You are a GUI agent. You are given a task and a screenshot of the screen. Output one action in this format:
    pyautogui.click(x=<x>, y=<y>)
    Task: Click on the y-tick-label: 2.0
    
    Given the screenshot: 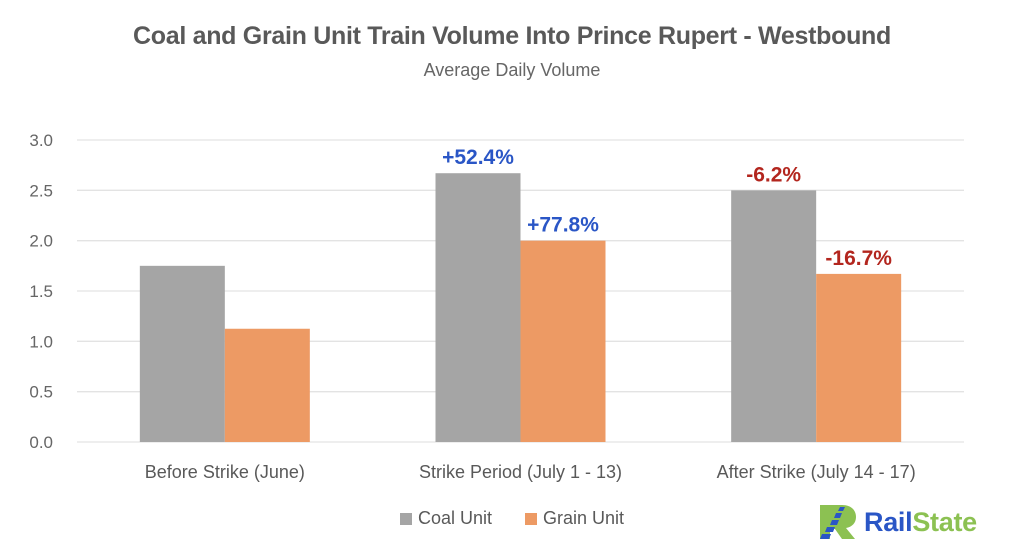 What is the action you would take?
    pyautogui.click(x=41, y=241)
    